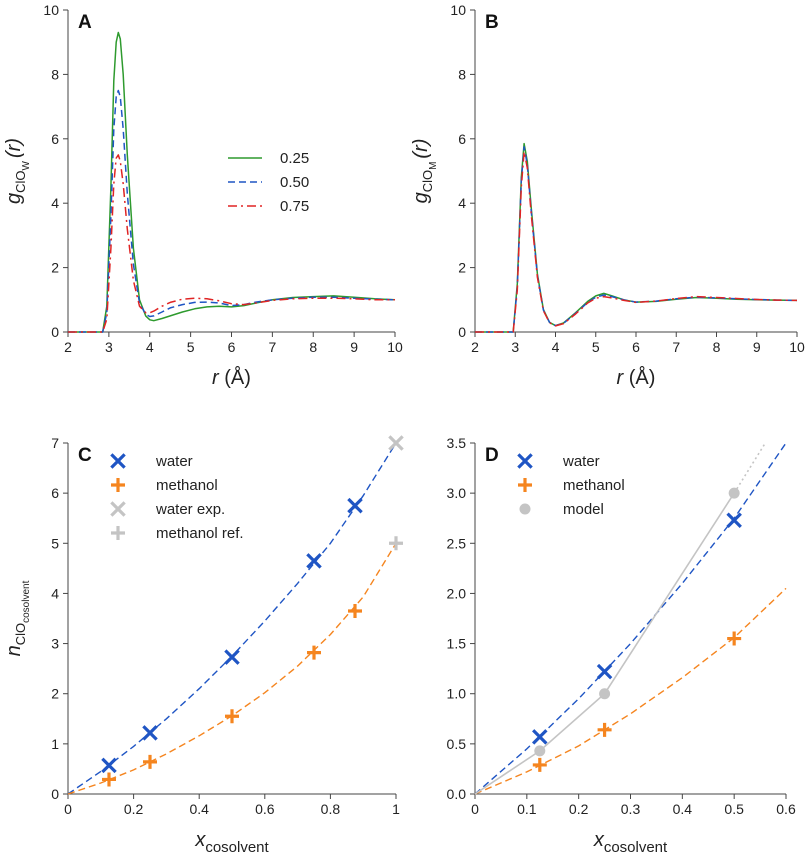 This screenshot has height=856, width=809. What do you see at coordinates (294, 158) in the screenshot?
I see `legend-label: 0.25` at bounding box center [294, 158].